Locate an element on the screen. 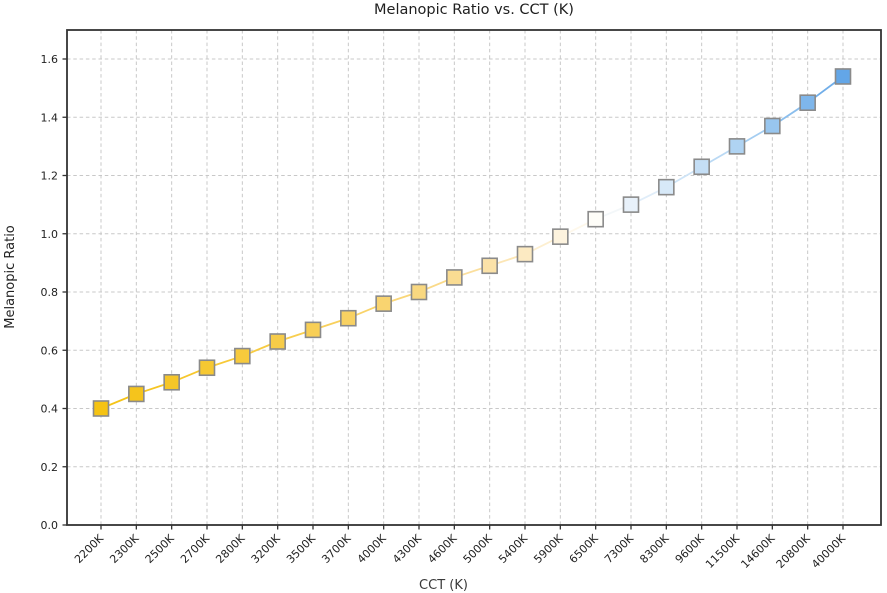  x-tick-label: 40000K is located at coordinates (829, 551).